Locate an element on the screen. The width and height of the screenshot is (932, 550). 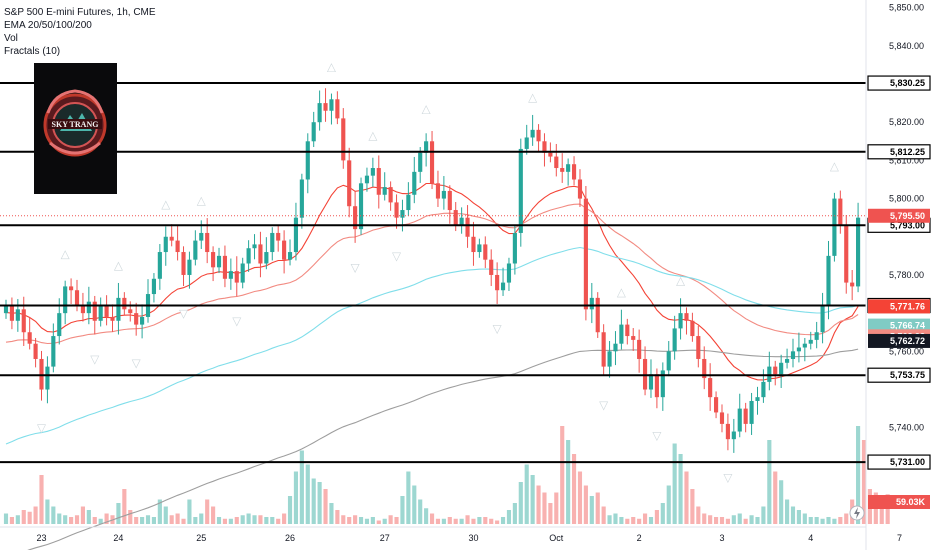
y-tick-label: 5,840.00 is located at coordinates (906, 46).